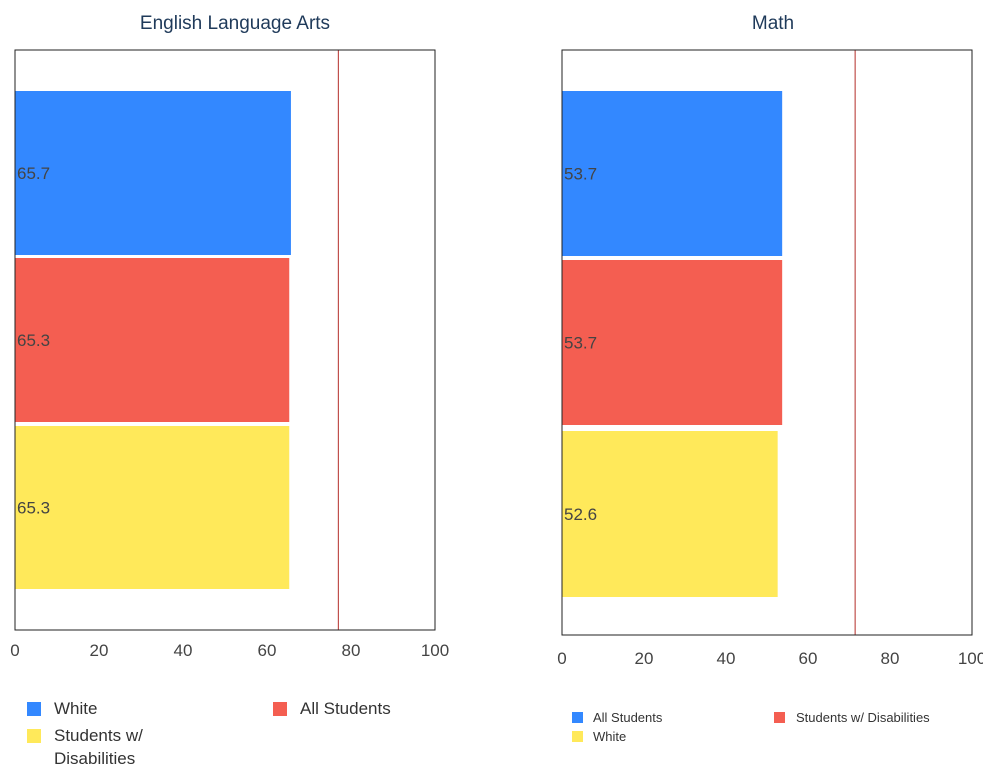  Describe the element at coordinates (561, 658) in the screenshot. I see `math-x-tick-0: 0` at that location.